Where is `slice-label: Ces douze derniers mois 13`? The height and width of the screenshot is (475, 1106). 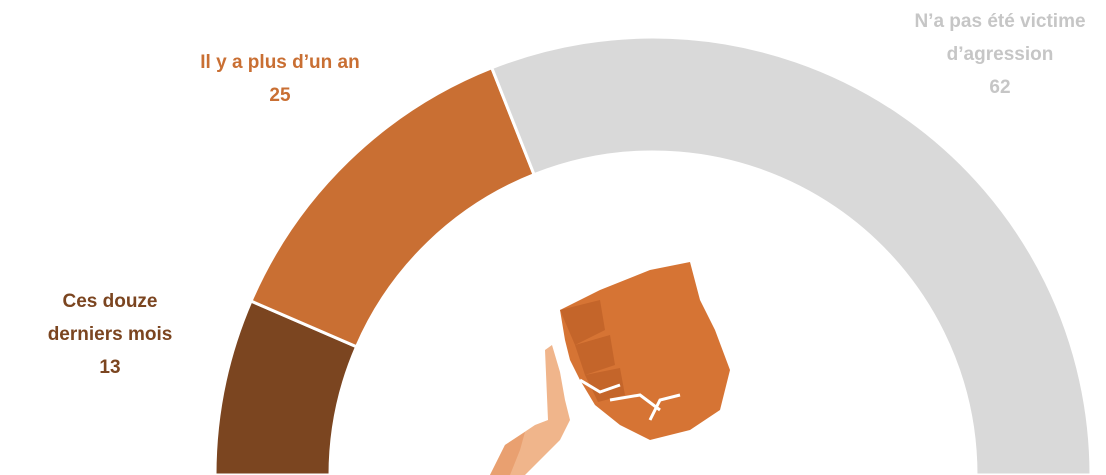
slice-label: Ces douze derniers mois 13 is located at coordinates (110, 334).